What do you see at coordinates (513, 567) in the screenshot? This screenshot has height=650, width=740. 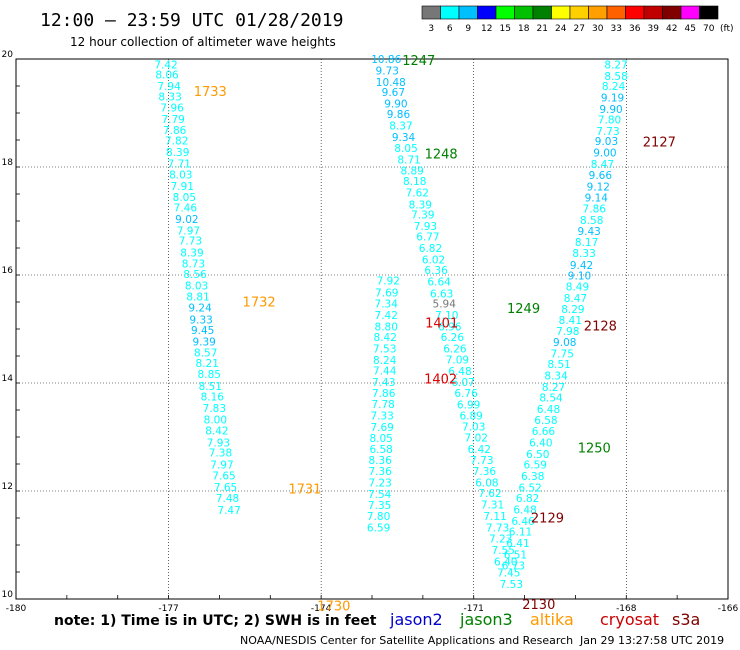 I see `wave-height-label: 6.73` at bounding box center [513, 567].